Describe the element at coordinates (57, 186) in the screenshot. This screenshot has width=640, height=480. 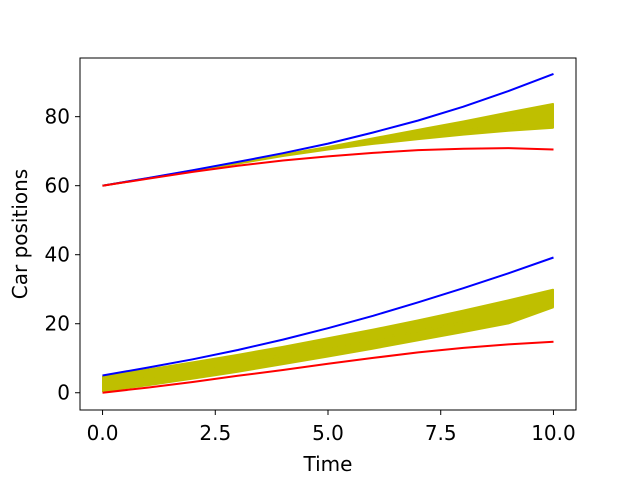
I see `y-tick-label: 60` at that location.